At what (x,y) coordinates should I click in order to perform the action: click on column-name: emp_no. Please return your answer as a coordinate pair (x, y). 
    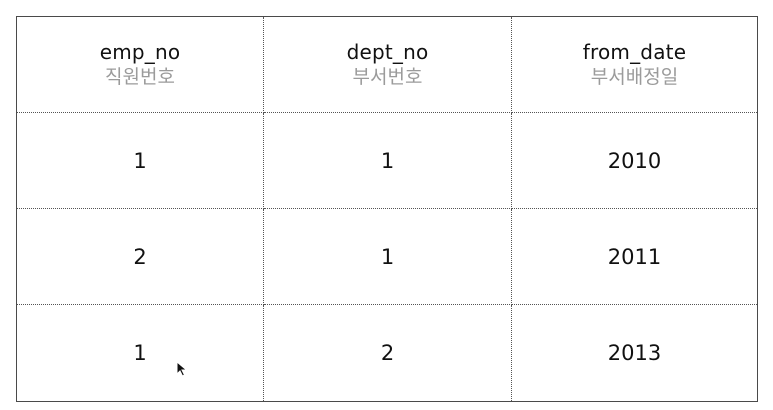
    Looking at the image, I should click on (140, 52).